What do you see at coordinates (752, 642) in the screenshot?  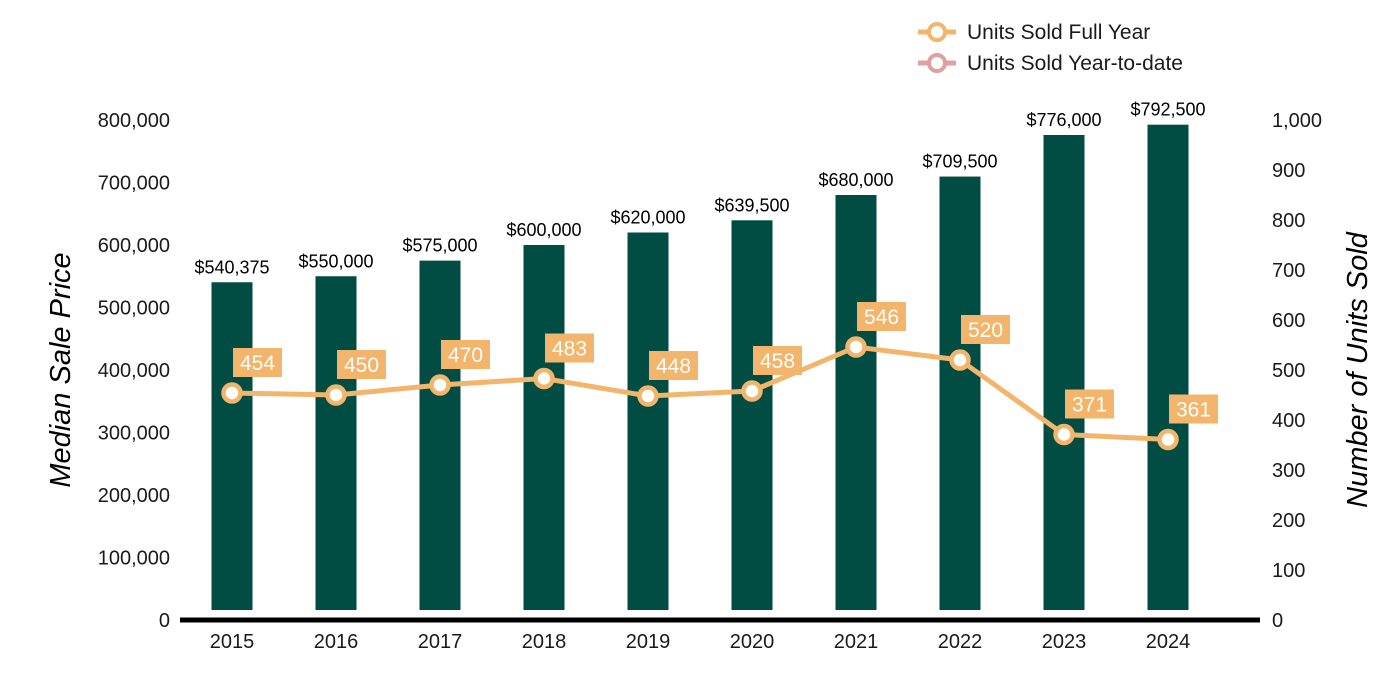 I see `x-tick-2020: 2020` at bounding box center [752, 642].